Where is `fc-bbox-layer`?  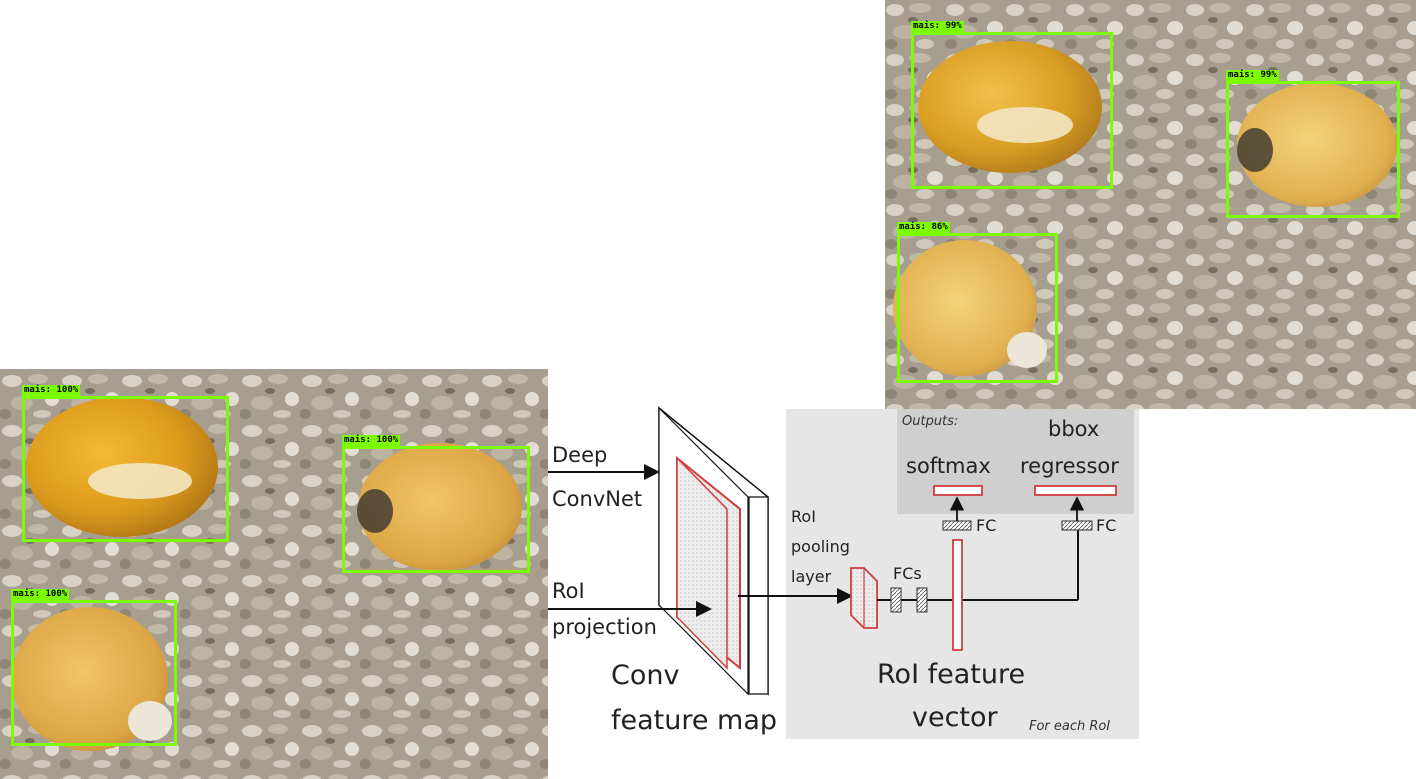
fc-bbox-layer is located at coordinates (1077, 525).